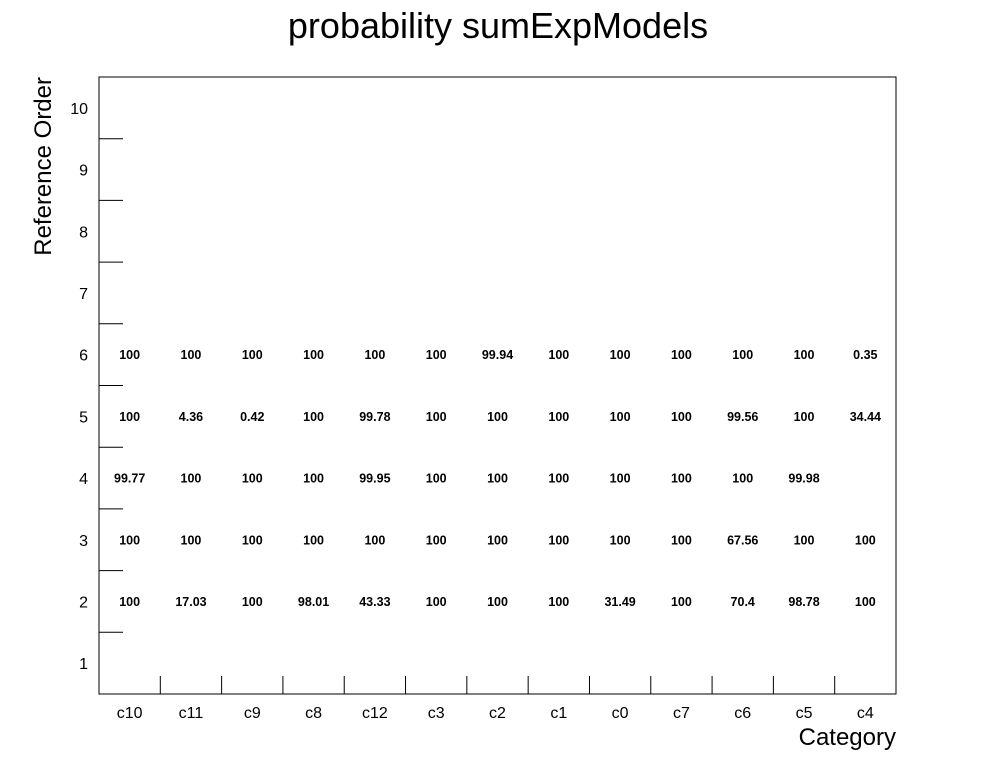 This screenshot has width=996, height=772. I want to click on x-tick-label: c11, so click(191, 713).